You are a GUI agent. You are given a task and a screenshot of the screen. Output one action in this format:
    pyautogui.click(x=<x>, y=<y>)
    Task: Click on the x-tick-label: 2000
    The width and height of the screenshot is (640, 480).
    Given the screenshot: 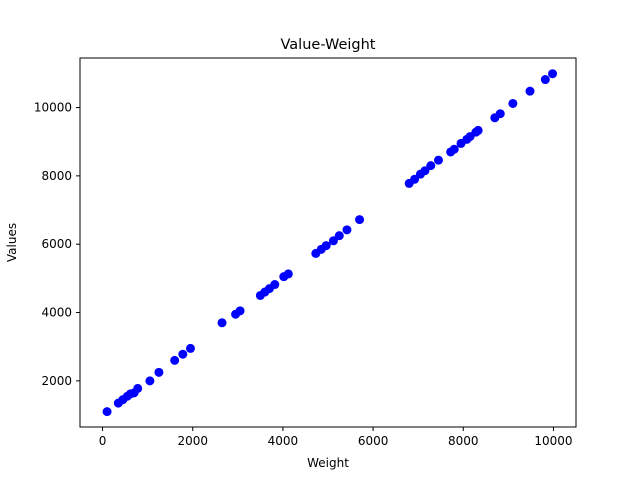 What is the action you would take?
    pyautogui.click(x=192, y=441)
    